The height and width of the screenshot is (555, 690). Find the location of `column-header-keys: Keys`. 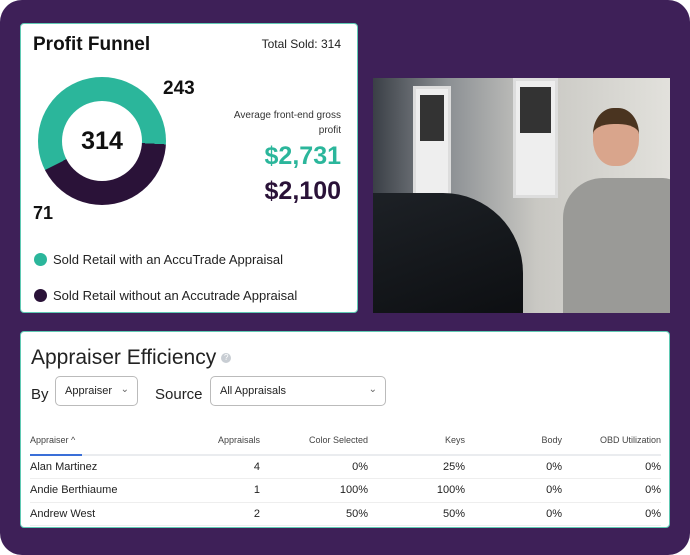

column-header-keys: Keys is located at coordinates (416, 440).